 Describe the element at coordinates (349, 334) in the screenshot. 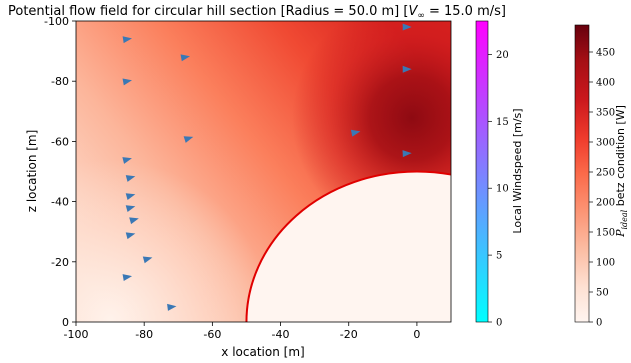

I see `x-tick-label: -20` at that location.